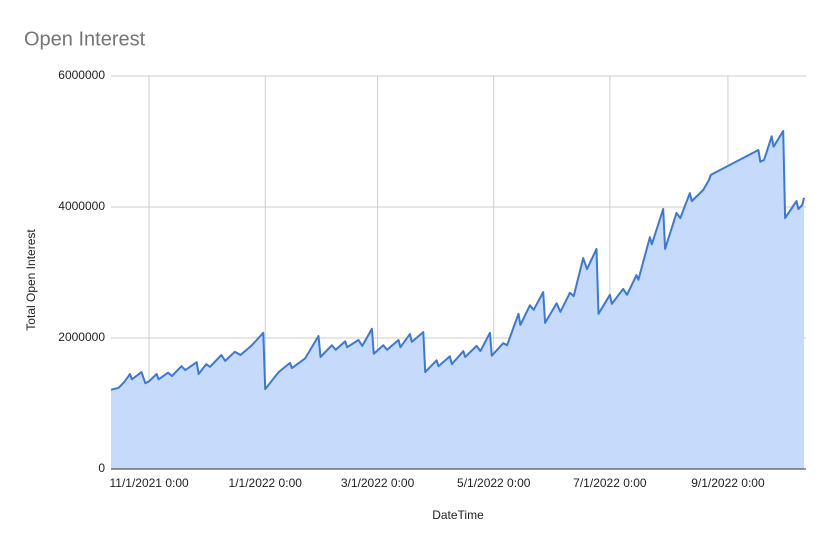 The height and width of the screenshot is (549, 836). What do you see at coordinates (85, 39) in the screenshot?
I see `chart-title: Open Interest` at bounding box center [85, 39].